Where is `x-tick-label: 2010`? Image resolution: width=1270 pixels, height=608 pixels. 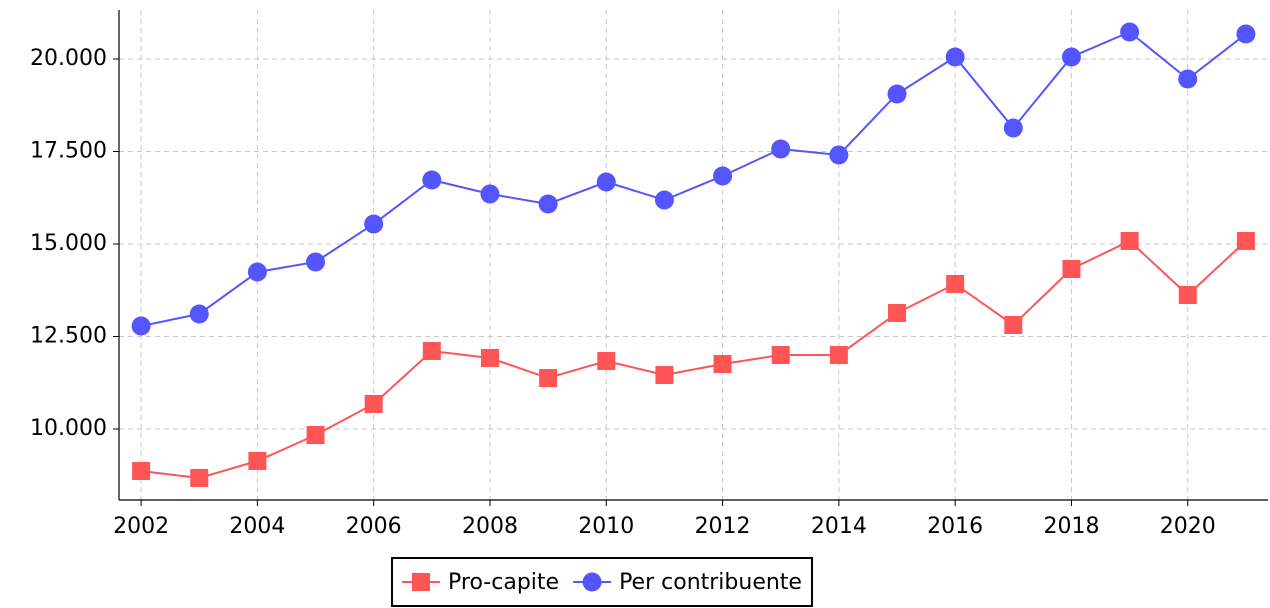
x-tick-label: 2010 is located at coordinates (606, 526).